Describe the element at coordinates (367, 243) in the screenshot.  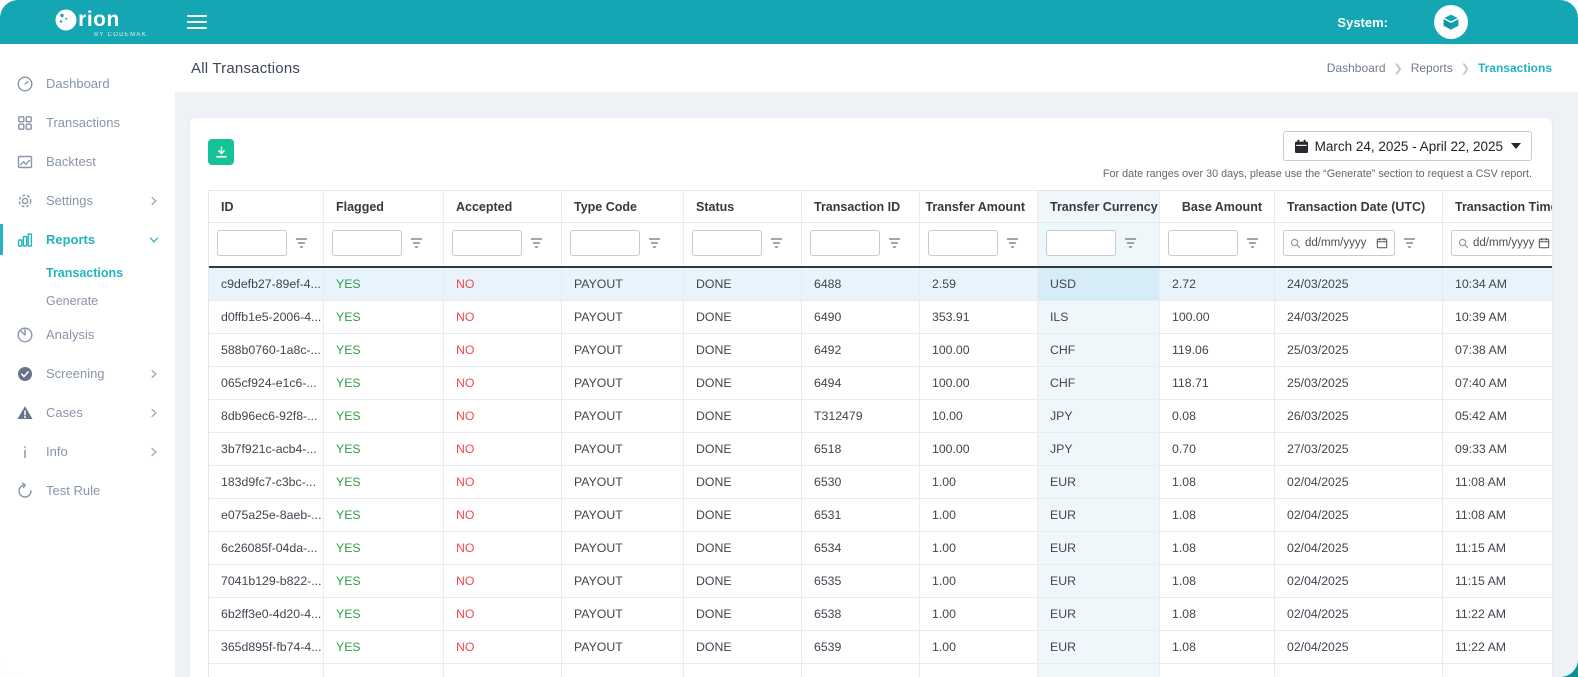
I see `filter-input-flagged` at that location.